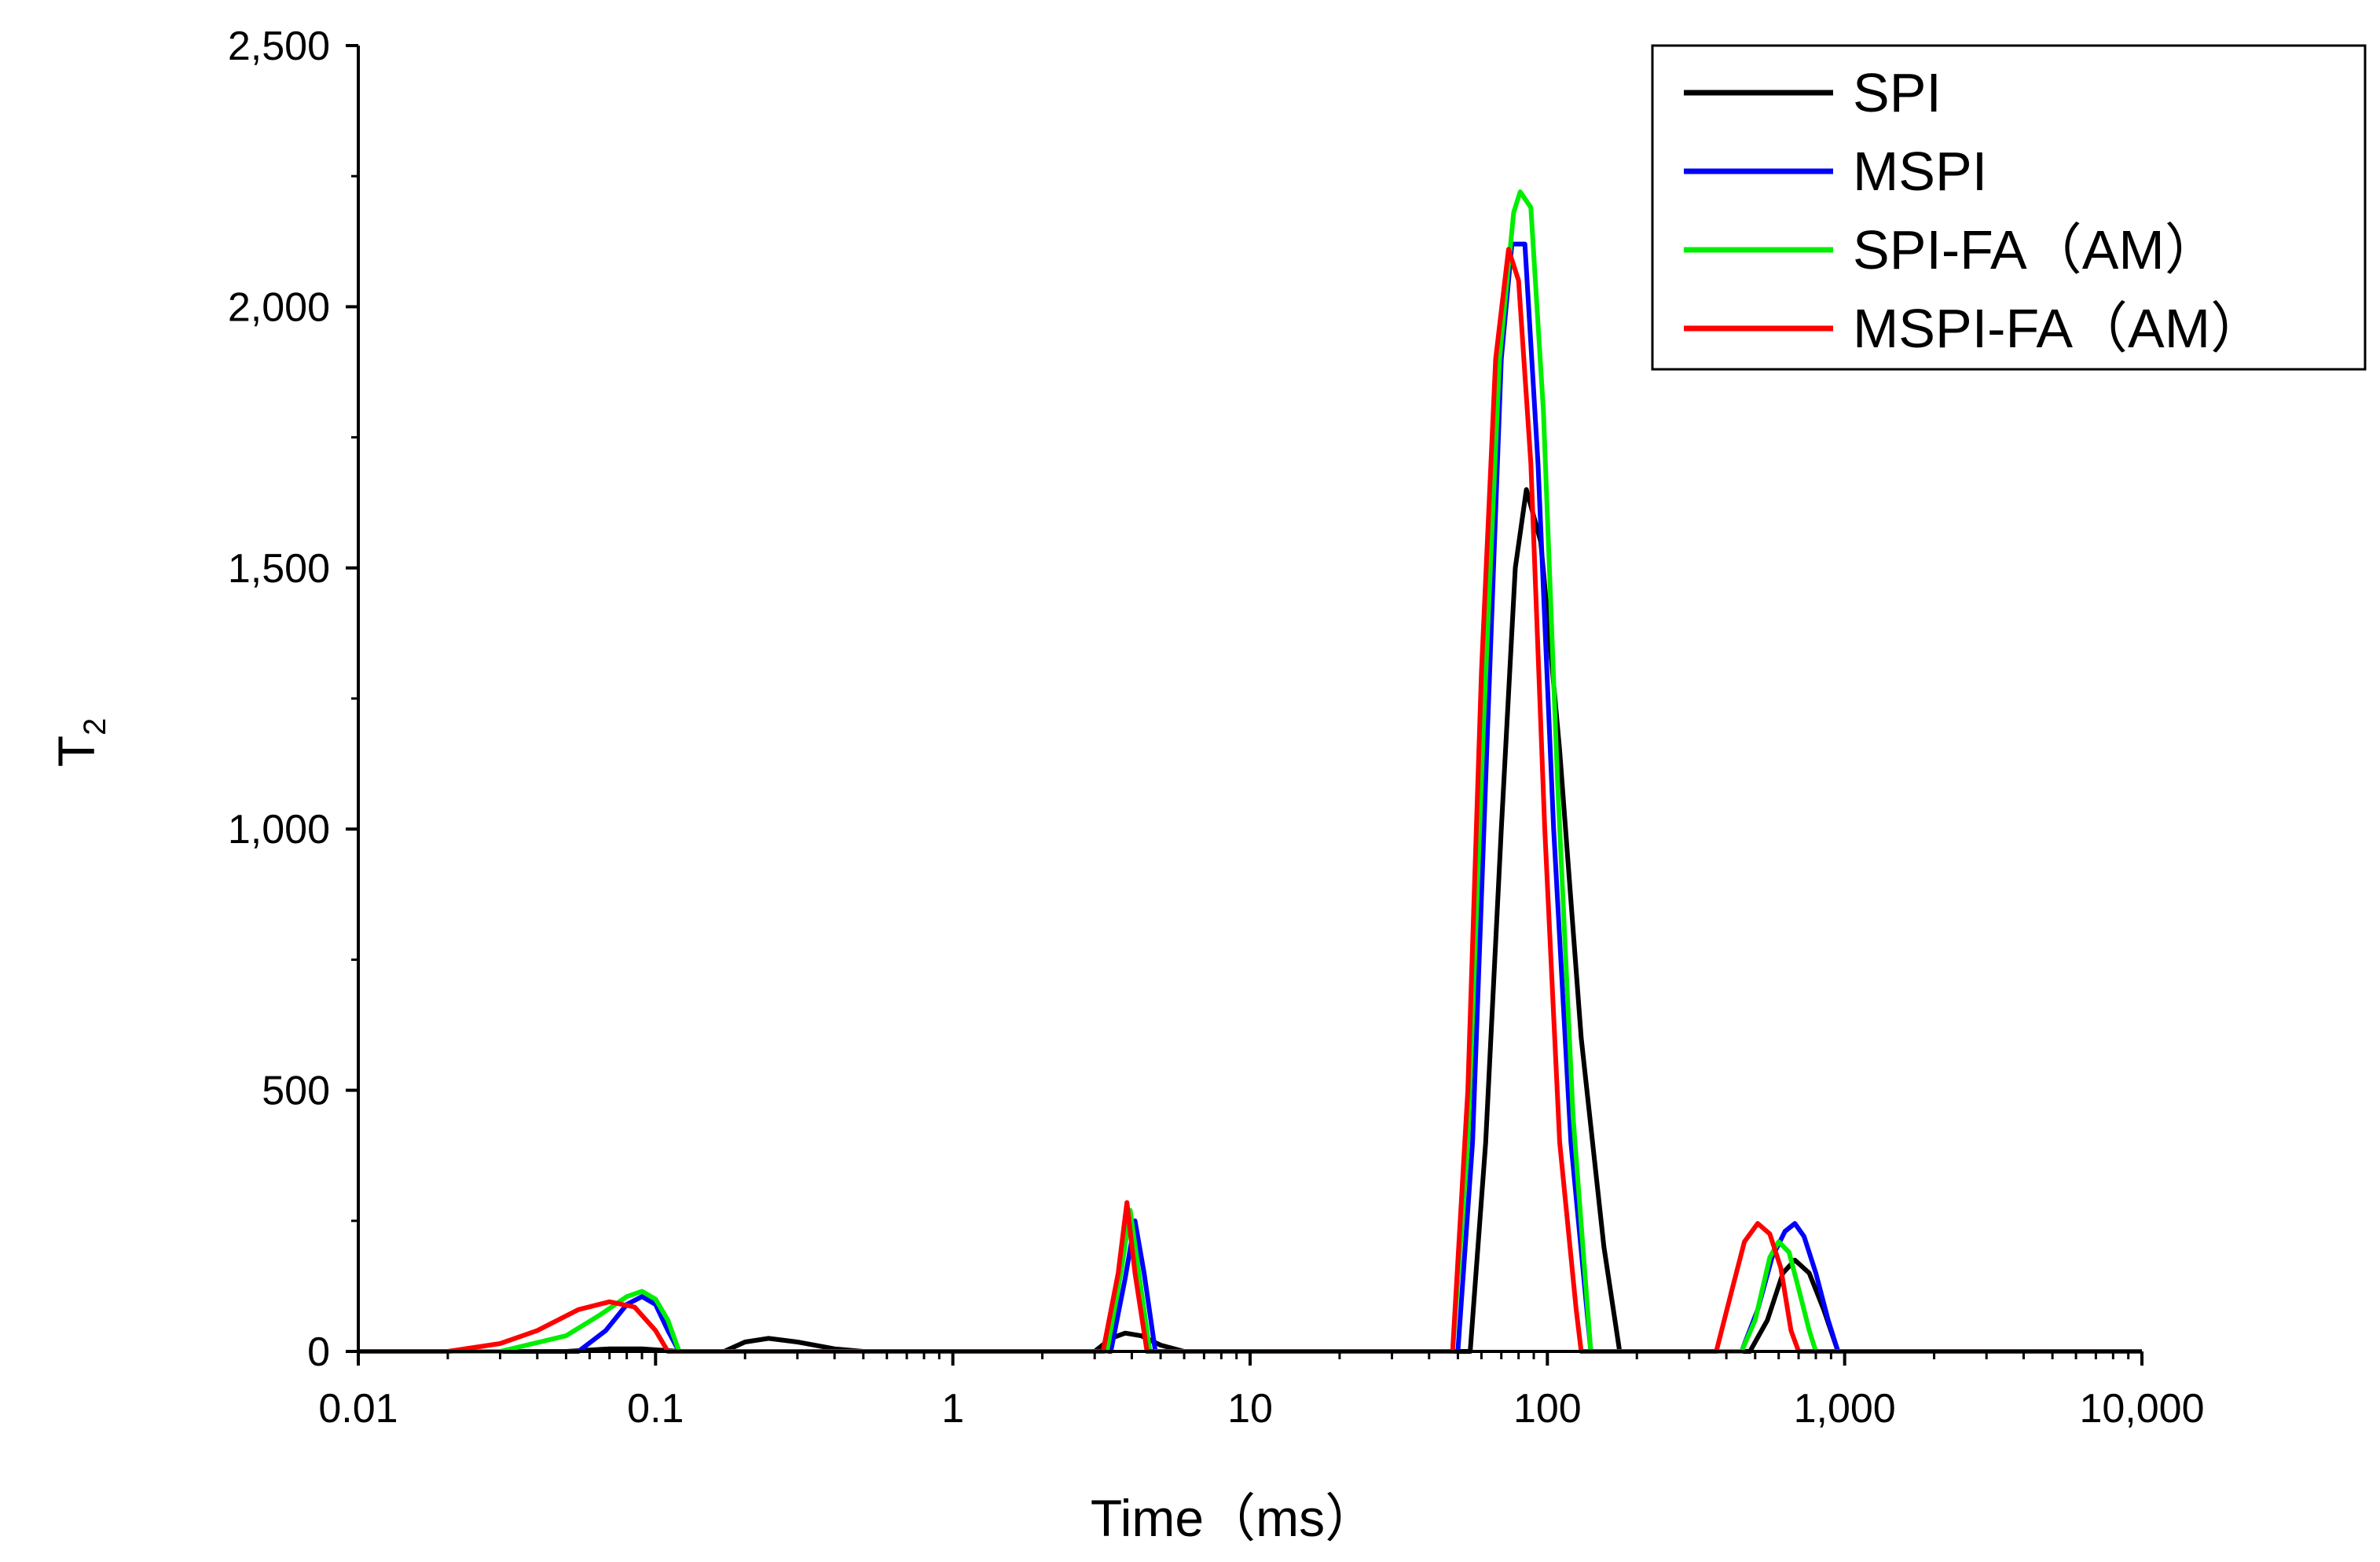  I want to click on y-tick-label: 500, so click(296, 1091).